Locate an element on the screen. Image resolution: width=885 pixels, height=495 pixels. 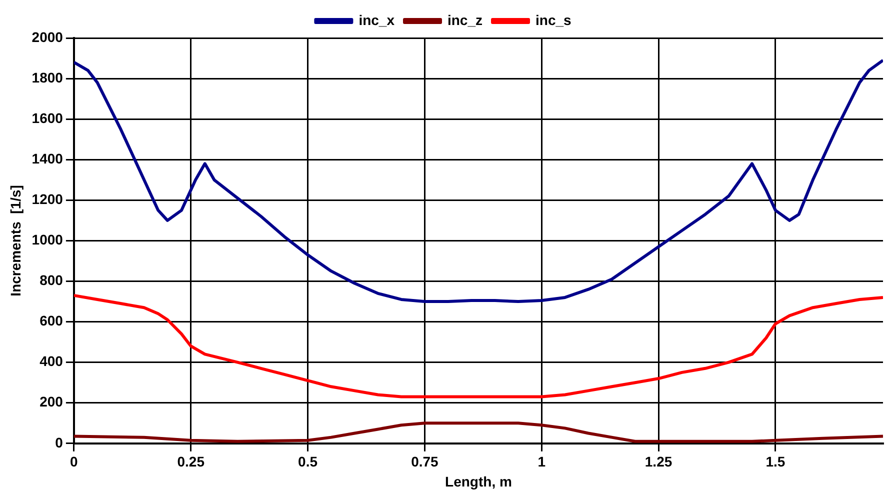
x-tick-label: 1 is located at coordinates (542, 462).